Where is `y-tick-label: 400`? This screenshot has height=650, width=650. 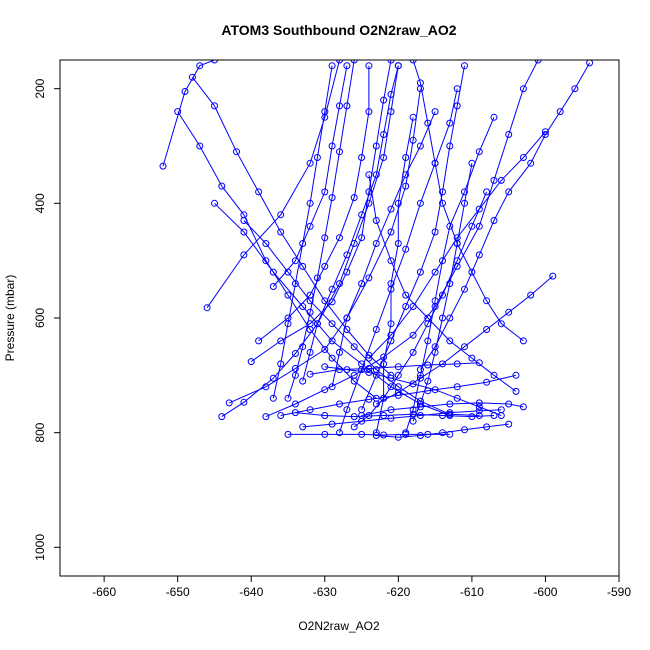 y-tick-label: 400 is located at coordinates (40, 203).